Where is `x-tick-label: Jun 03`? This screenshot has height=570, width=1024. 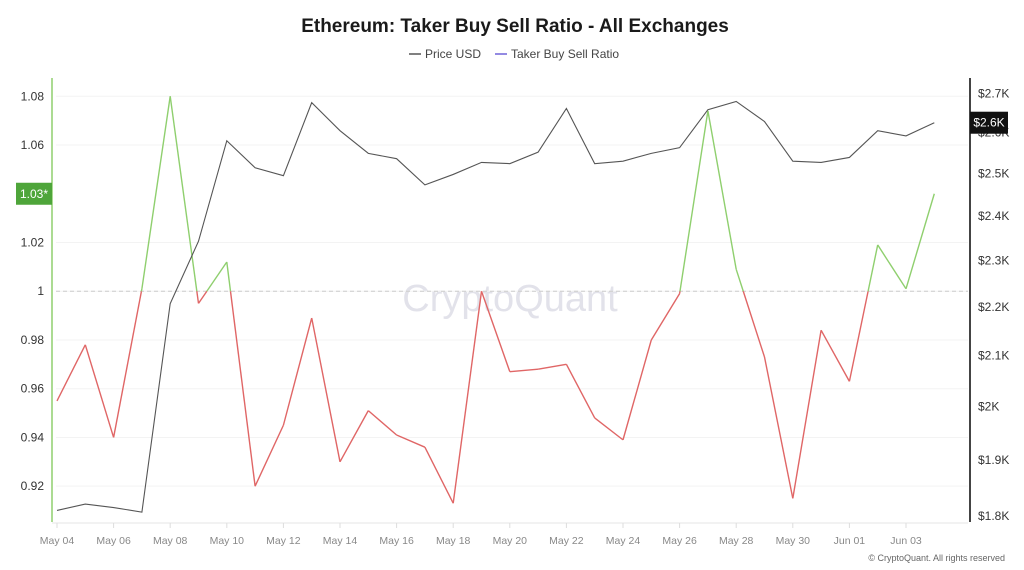
x-tick-label: Jun 03 is located at coordinates (906, 541).